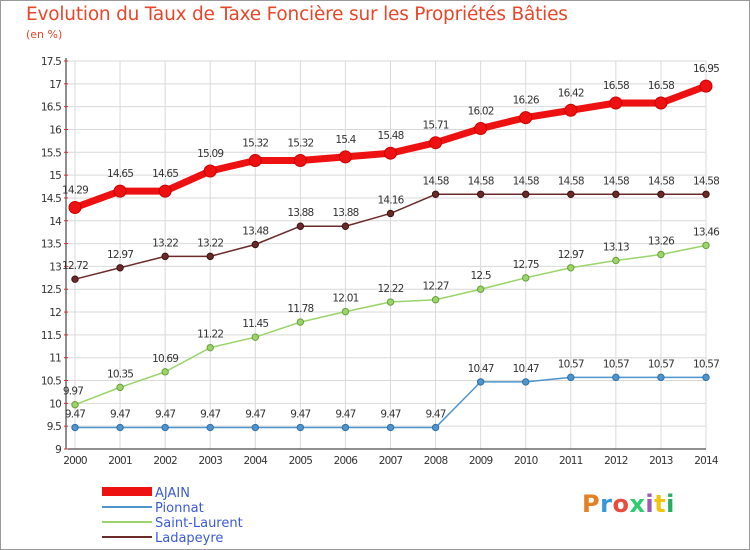 Image resolution: width=750 pixels, height=550 pixels. I want to click on x-tick-label: 2011, so click(571, 461).